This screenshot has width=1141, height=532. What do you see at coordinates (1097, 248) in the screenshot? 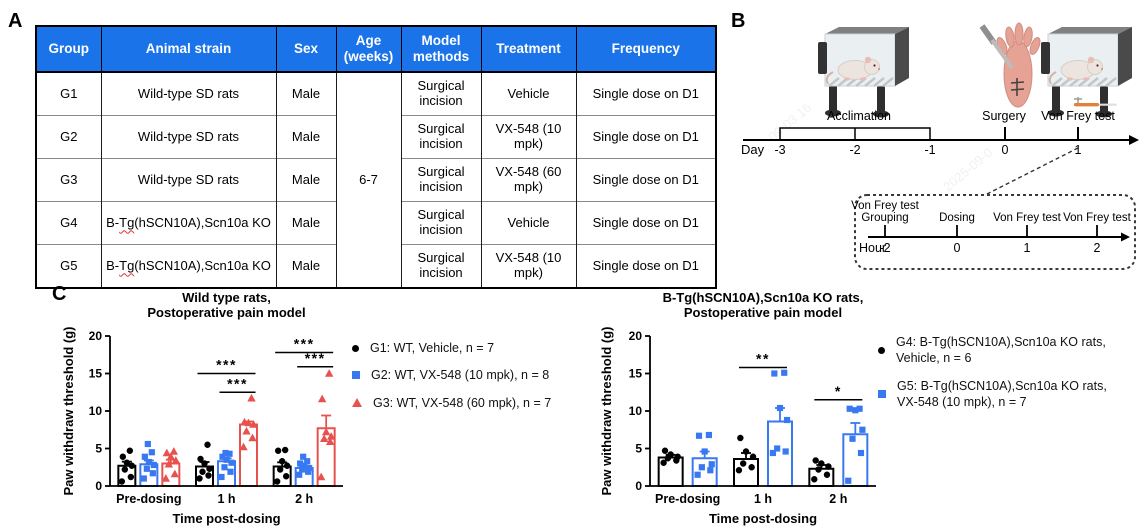
I see `hour-tick-label: 2` at bounding box center [1097, 248].